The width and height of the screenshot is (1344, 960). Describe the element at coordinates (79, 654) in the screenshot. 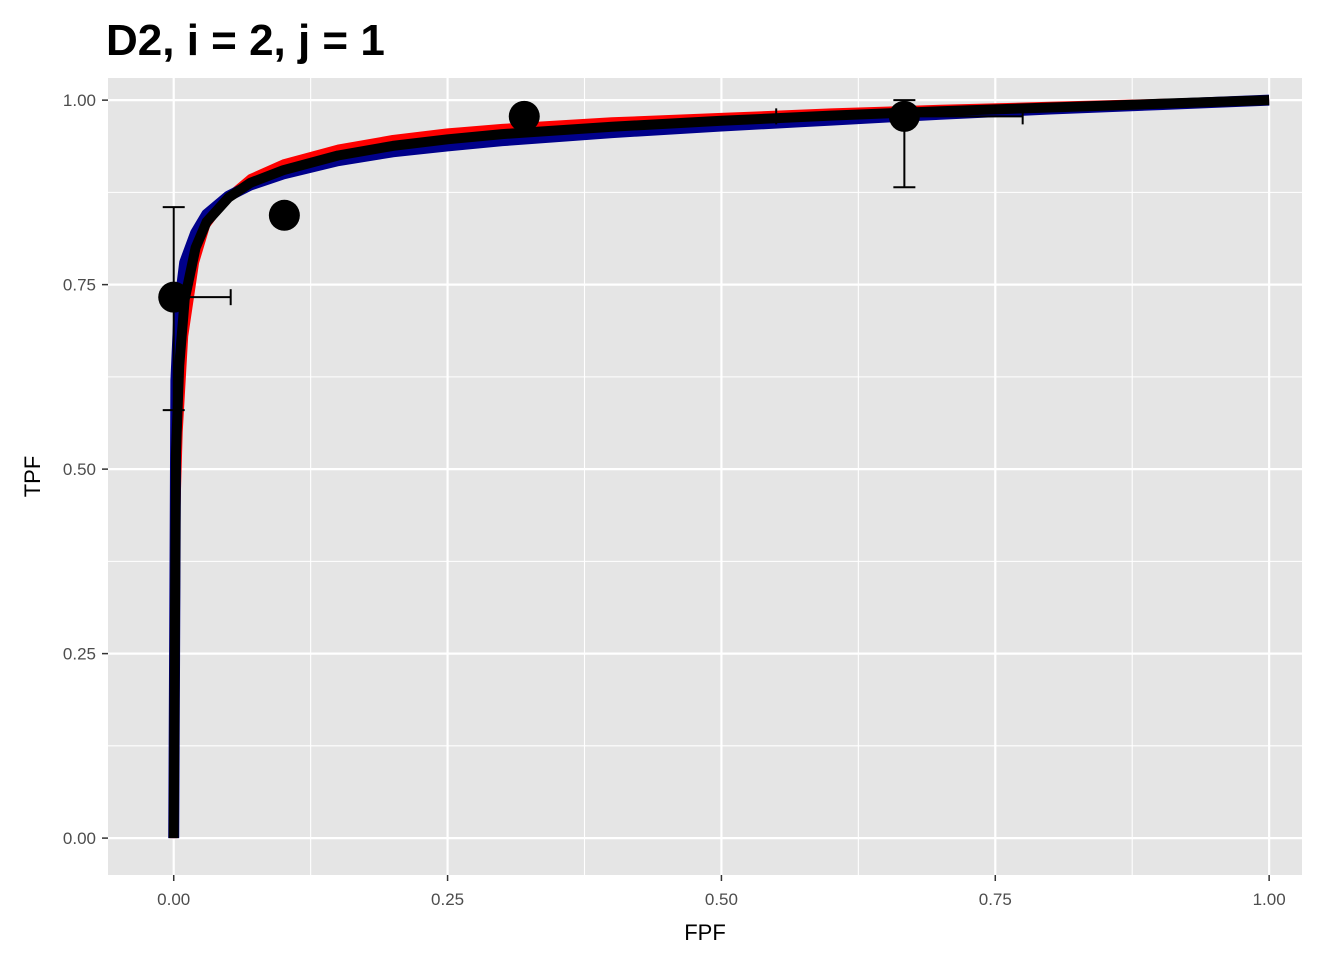

I see `y-tick-label: 0.25` at that location.